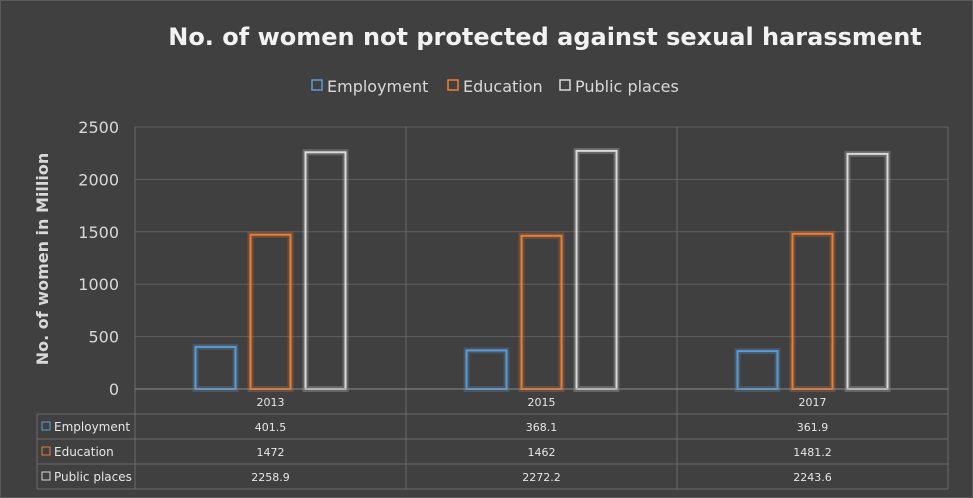 This screenshot has height=498, width=973. What do you see at coordinates (114, 389) in the screenshot?
I see `y-tick-label: 0` at bounding box center [114, 389].